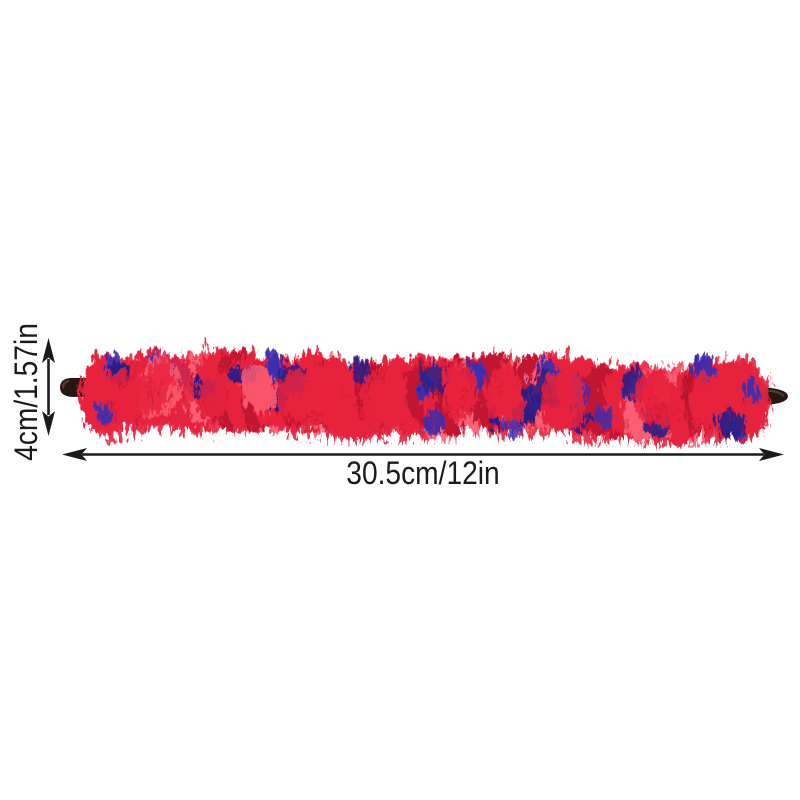  What do you see at coordinates (26, 392) in the screenshot?
I see `height-dimension-label: 4cm/1.57in` at bounding box center [26, 392].